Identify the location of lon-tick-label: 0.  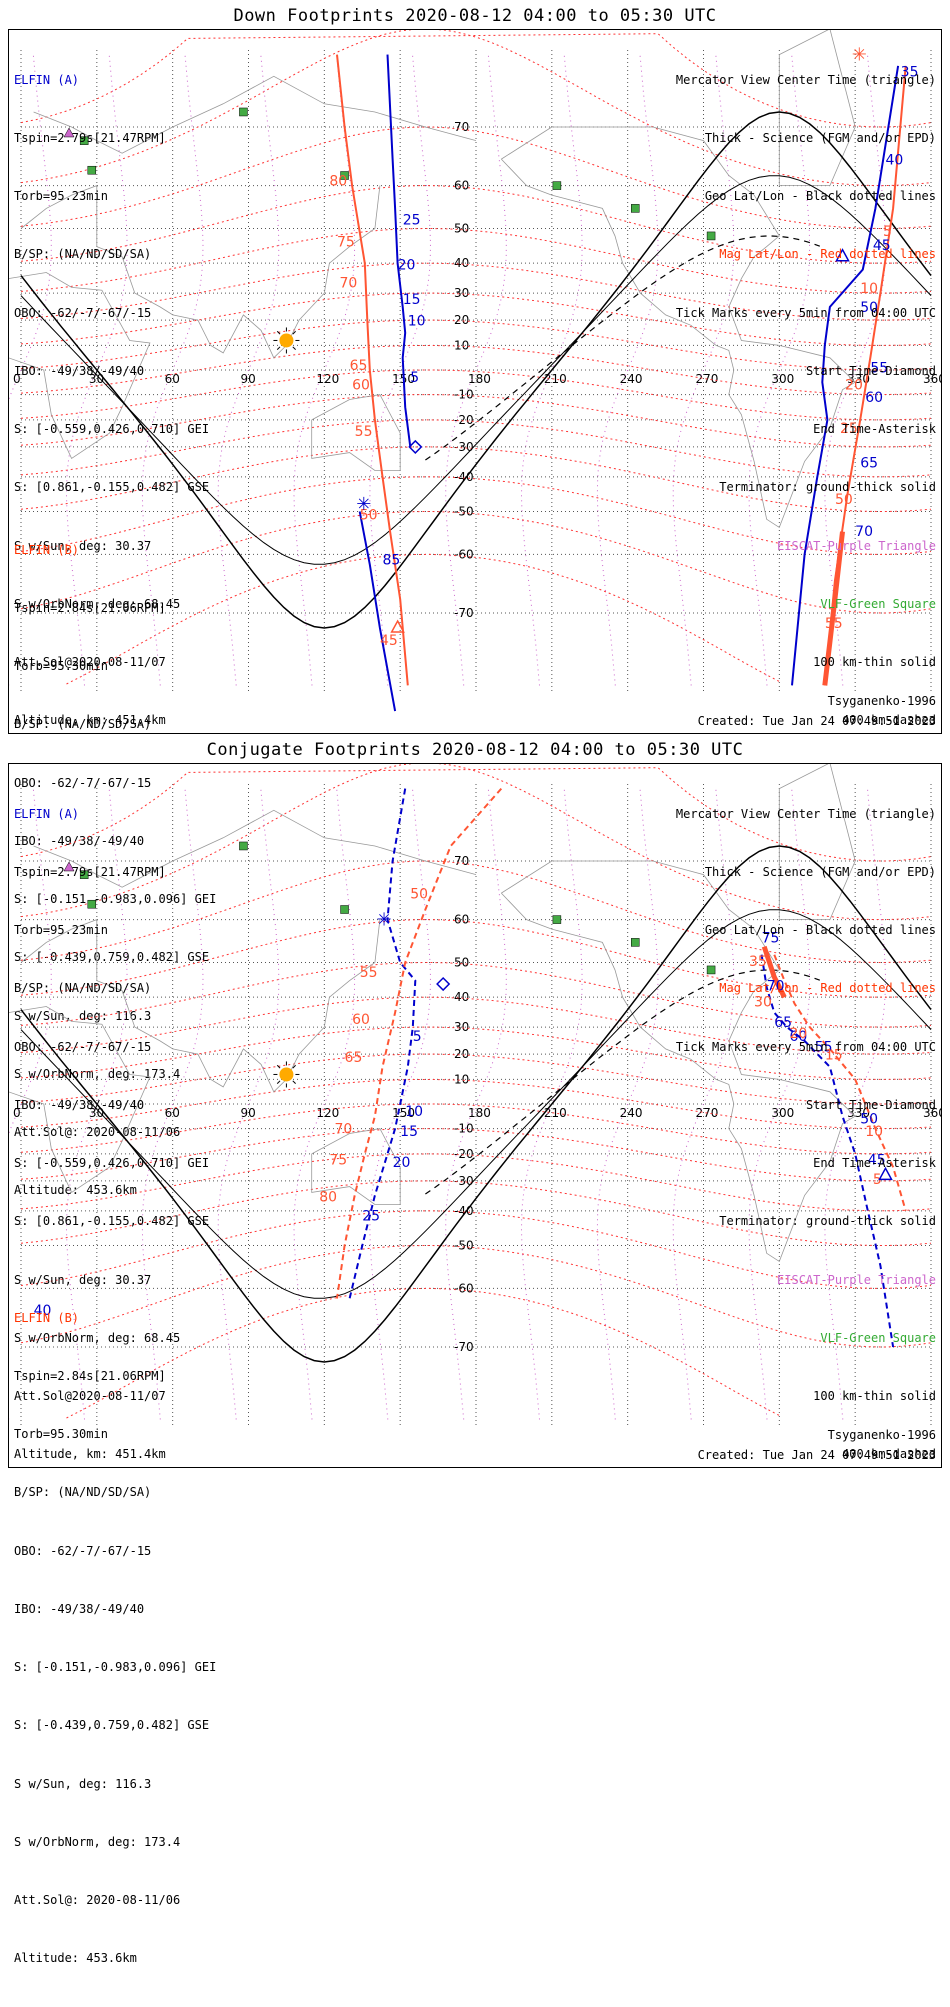
(17, 379).